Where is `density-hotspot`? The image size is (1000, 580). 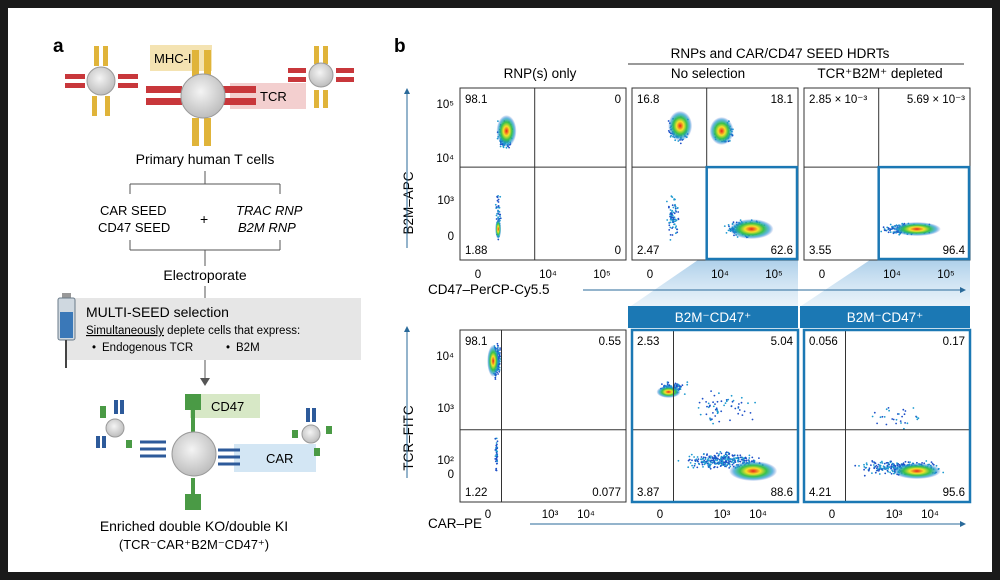 density-hotspot is located at coordinates (721, 131).